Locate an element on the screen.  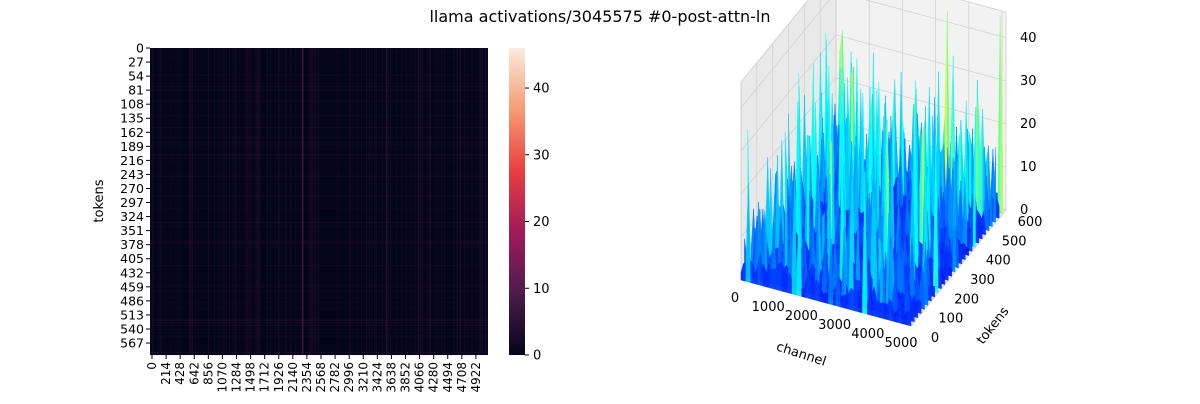
surface-y-tick-label: 200 is located at coordinates (966, 299).